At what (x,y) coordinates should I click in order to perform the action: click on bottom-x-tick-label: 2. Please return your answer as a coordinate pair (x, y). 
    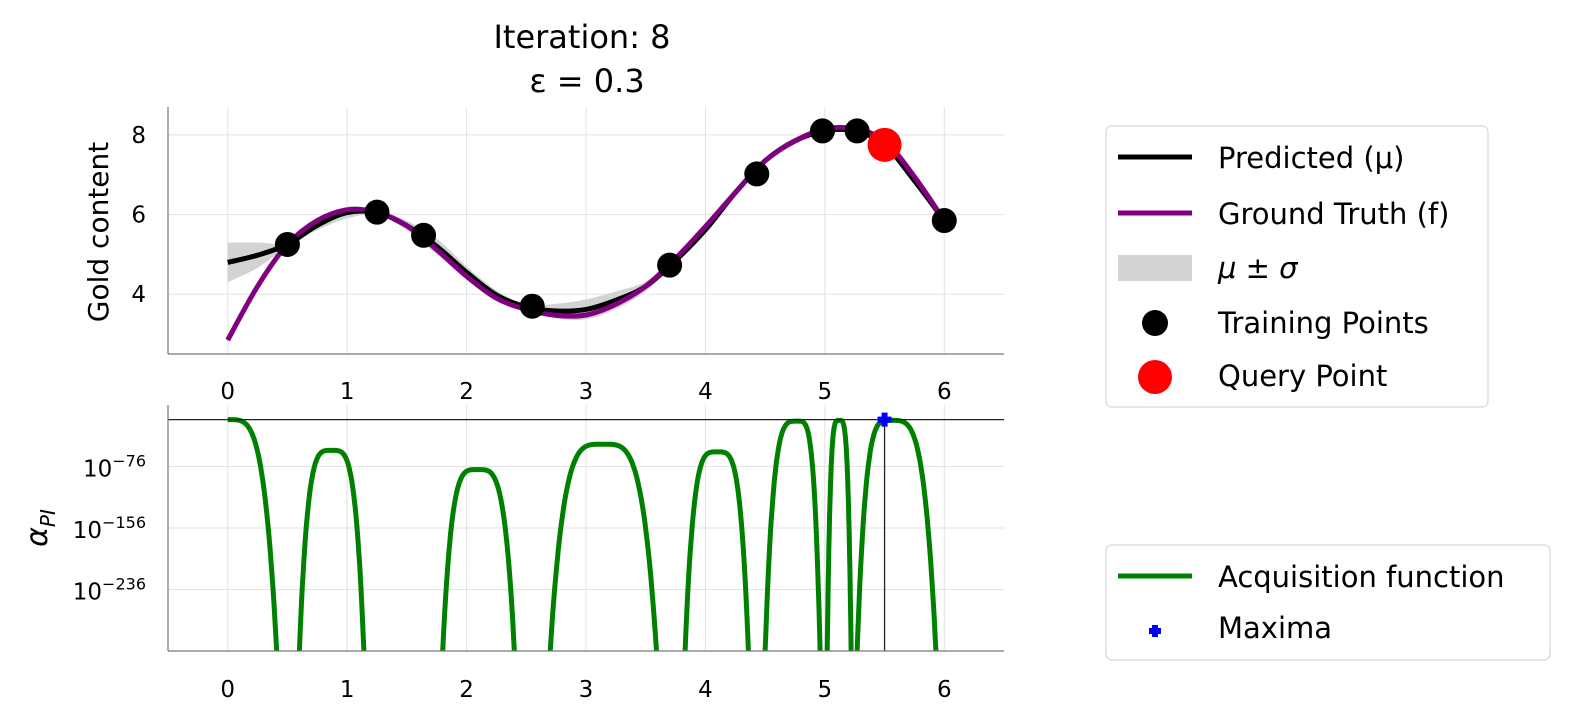
    Looking at the image, I should click on (466, 690).